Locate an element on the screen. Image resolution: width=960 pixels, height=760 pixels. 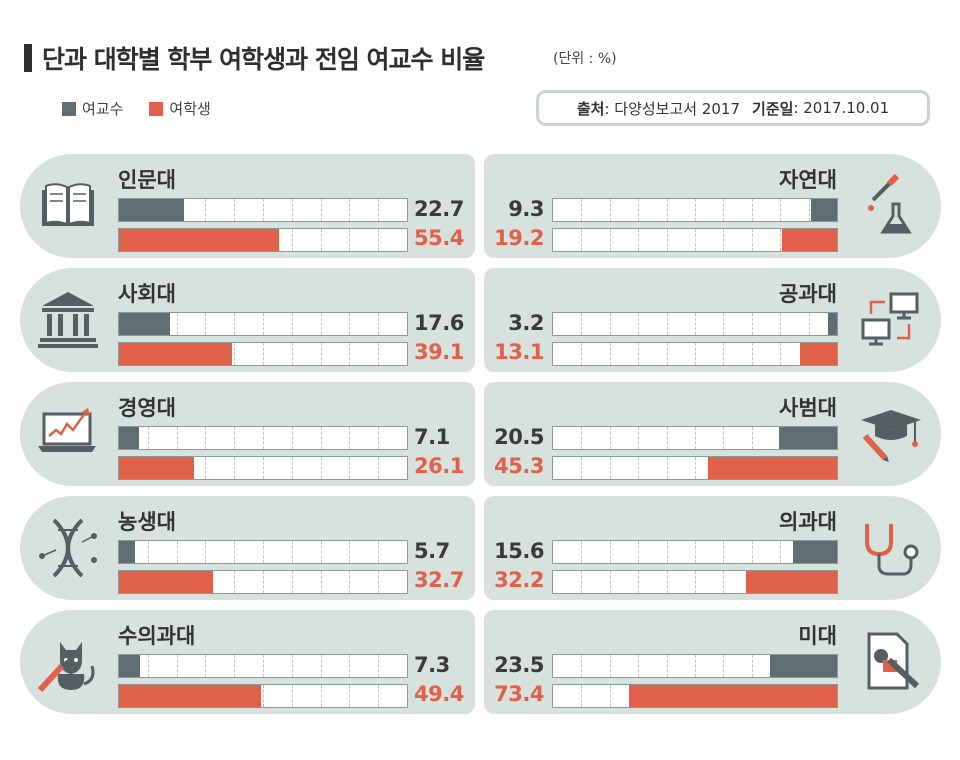
college-panel: 공과대 3.2 13.1 is located at coordinates (712, 320).